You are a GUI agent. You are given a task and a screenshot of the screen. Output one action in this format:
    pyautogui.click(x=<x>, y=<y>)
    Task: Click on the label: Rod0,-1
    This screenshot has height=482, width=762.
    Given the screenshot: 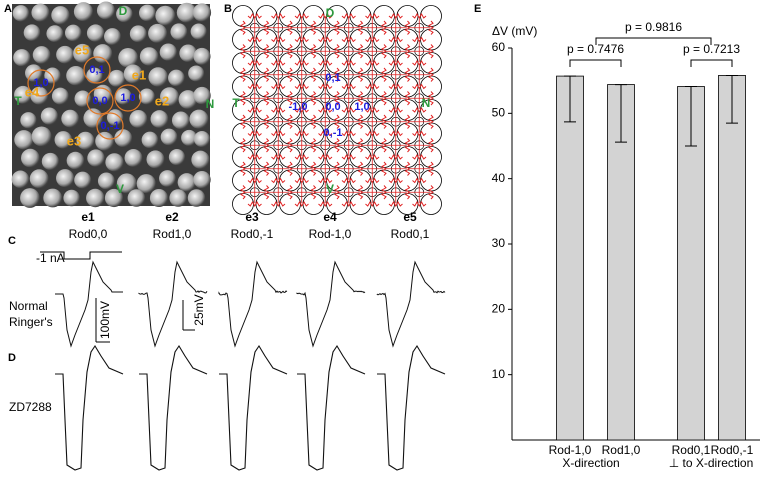 What is the action you would take?
    pyautogui.click(x=732, y=450)
    